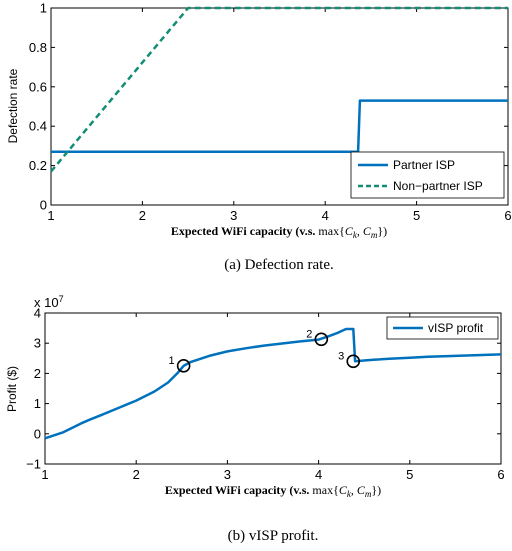 The height and width of the screenshot is (551, 512). What do you see at coordinates (424, 165) in the screenshot?
I see `legend-label-partner-isp: Partner ISP` at bounding box center [424, 165].